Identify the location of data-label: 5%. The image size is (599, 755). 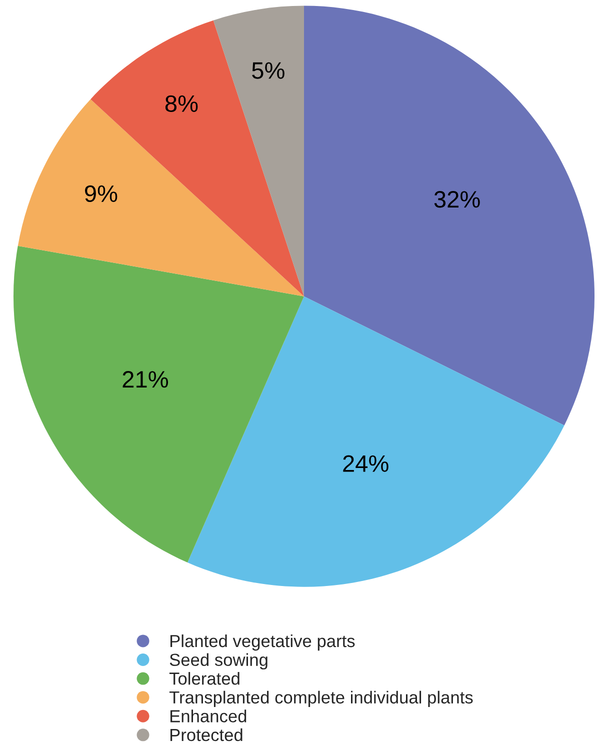
(268, 70).